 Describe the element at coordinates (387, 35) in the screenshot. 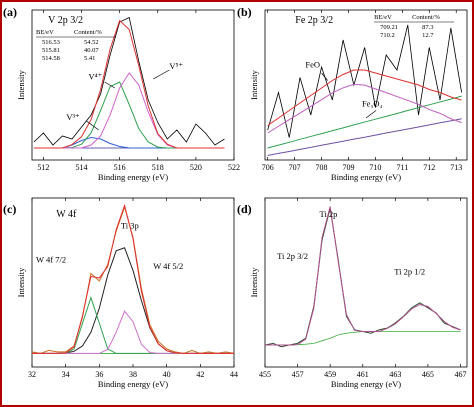

I see `table-cell: 710.2` at that location.